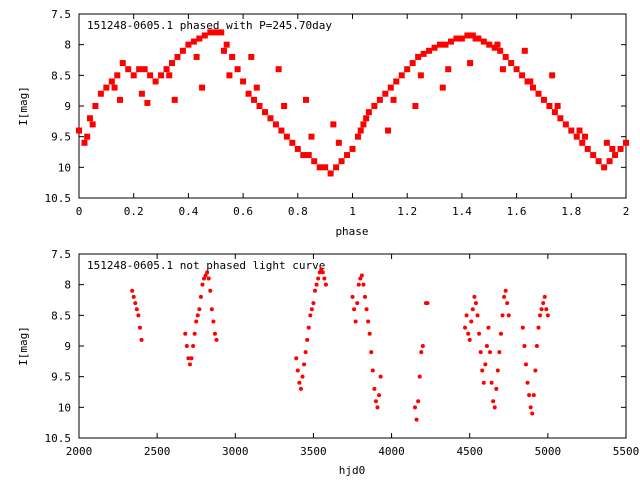  Describe the element at coordinates (352, 211) in the screenshot. I see `x-tick-label: 1` at that location.